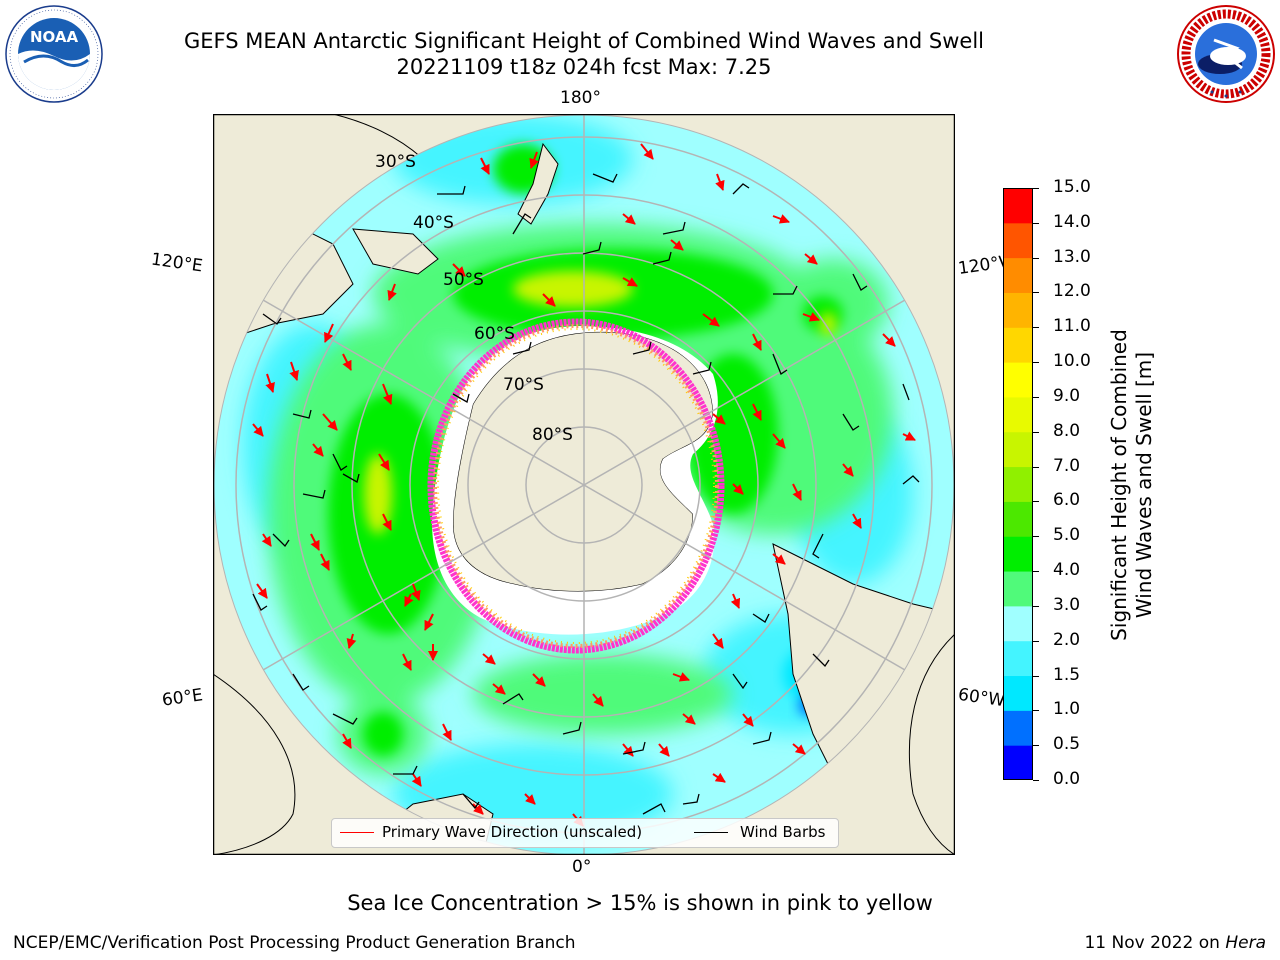 The width and height of the screenshot is (1280, 960). What do you see at coordinates (584, 67) in the screenshot?
I see `chart-subtitle: 20221109 t18z 024h fcst Max: 7.25` at bounding box center [584, 67].